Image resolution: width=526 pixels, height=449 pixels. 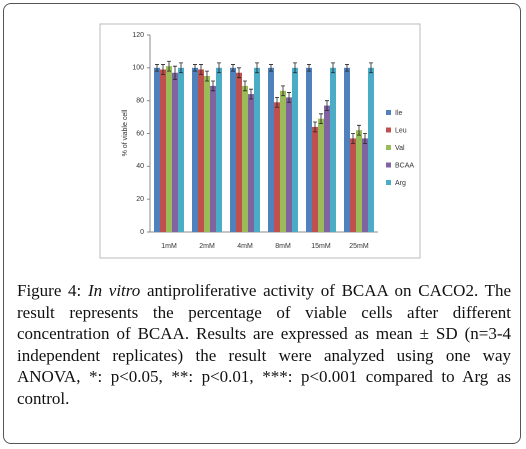 What do you see at coordinates (138, 68) in the screenshot?
I see `y-tick-label: 100` at bounding box center [138, 68].